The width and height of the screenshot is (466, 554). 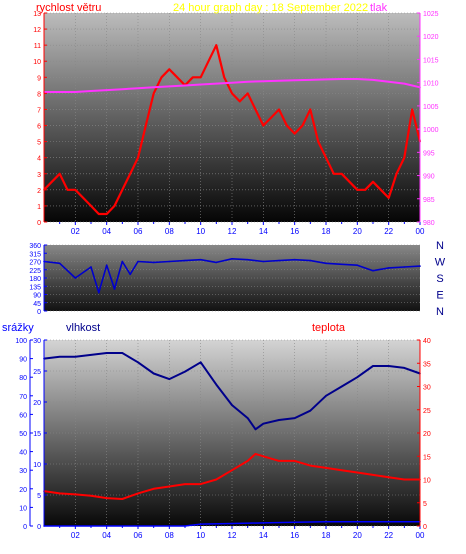 What do you see at coordinates (37, 296) in the screenshot?
I see `y-tick-label: 90` at bounding box center [37, 296].